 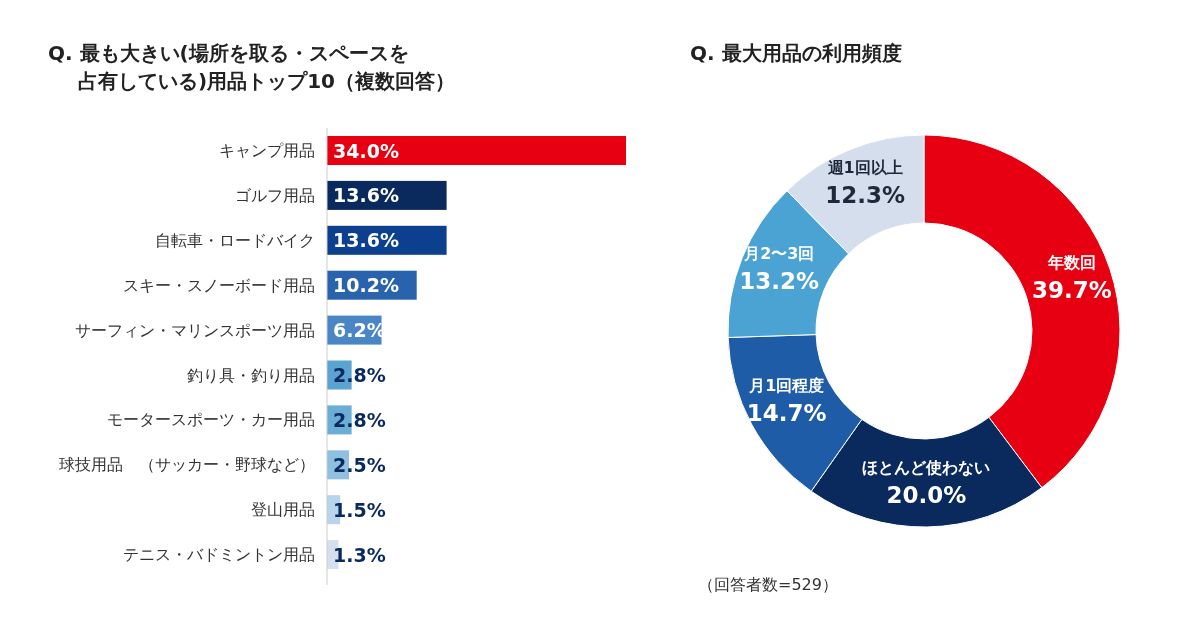 I want to click on y-tick-label: キャンプ用品, so click(x=267, y=150).